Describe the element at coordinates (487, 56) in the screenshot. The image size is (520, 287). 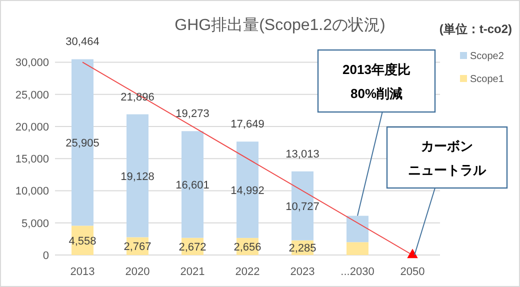
I see `legend-label: Scope2` at that location.